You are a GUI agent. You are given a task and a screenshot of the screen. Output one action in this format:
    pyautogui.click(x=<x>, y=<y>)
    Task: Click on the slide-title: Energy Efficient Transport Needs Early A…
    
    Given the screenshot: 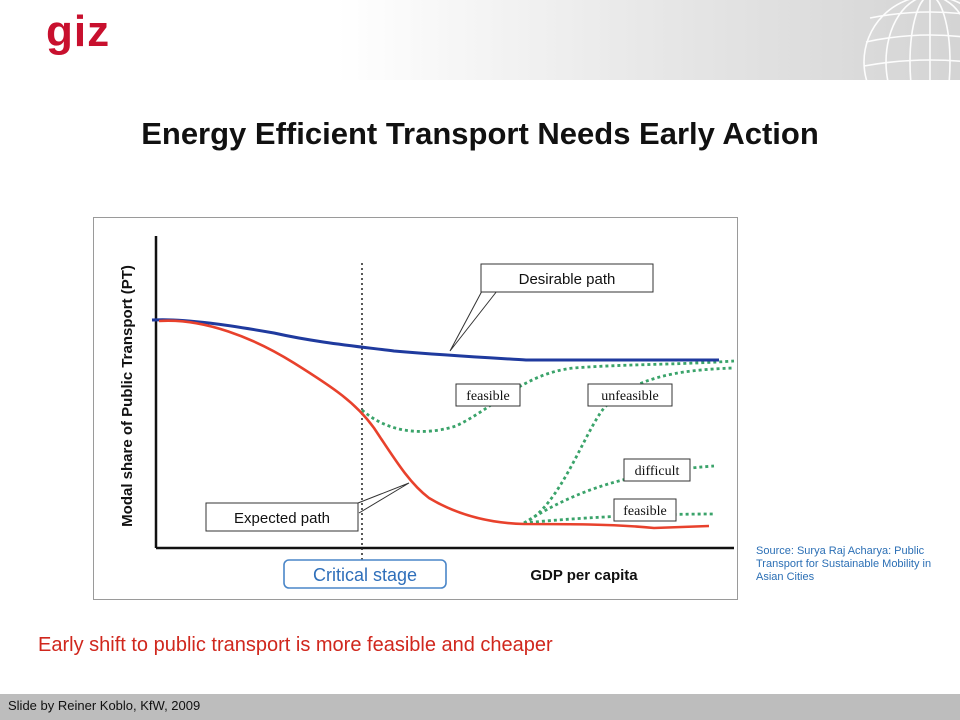 What is the action you would take?
    pyautogui.click(x=480, y=133)
    